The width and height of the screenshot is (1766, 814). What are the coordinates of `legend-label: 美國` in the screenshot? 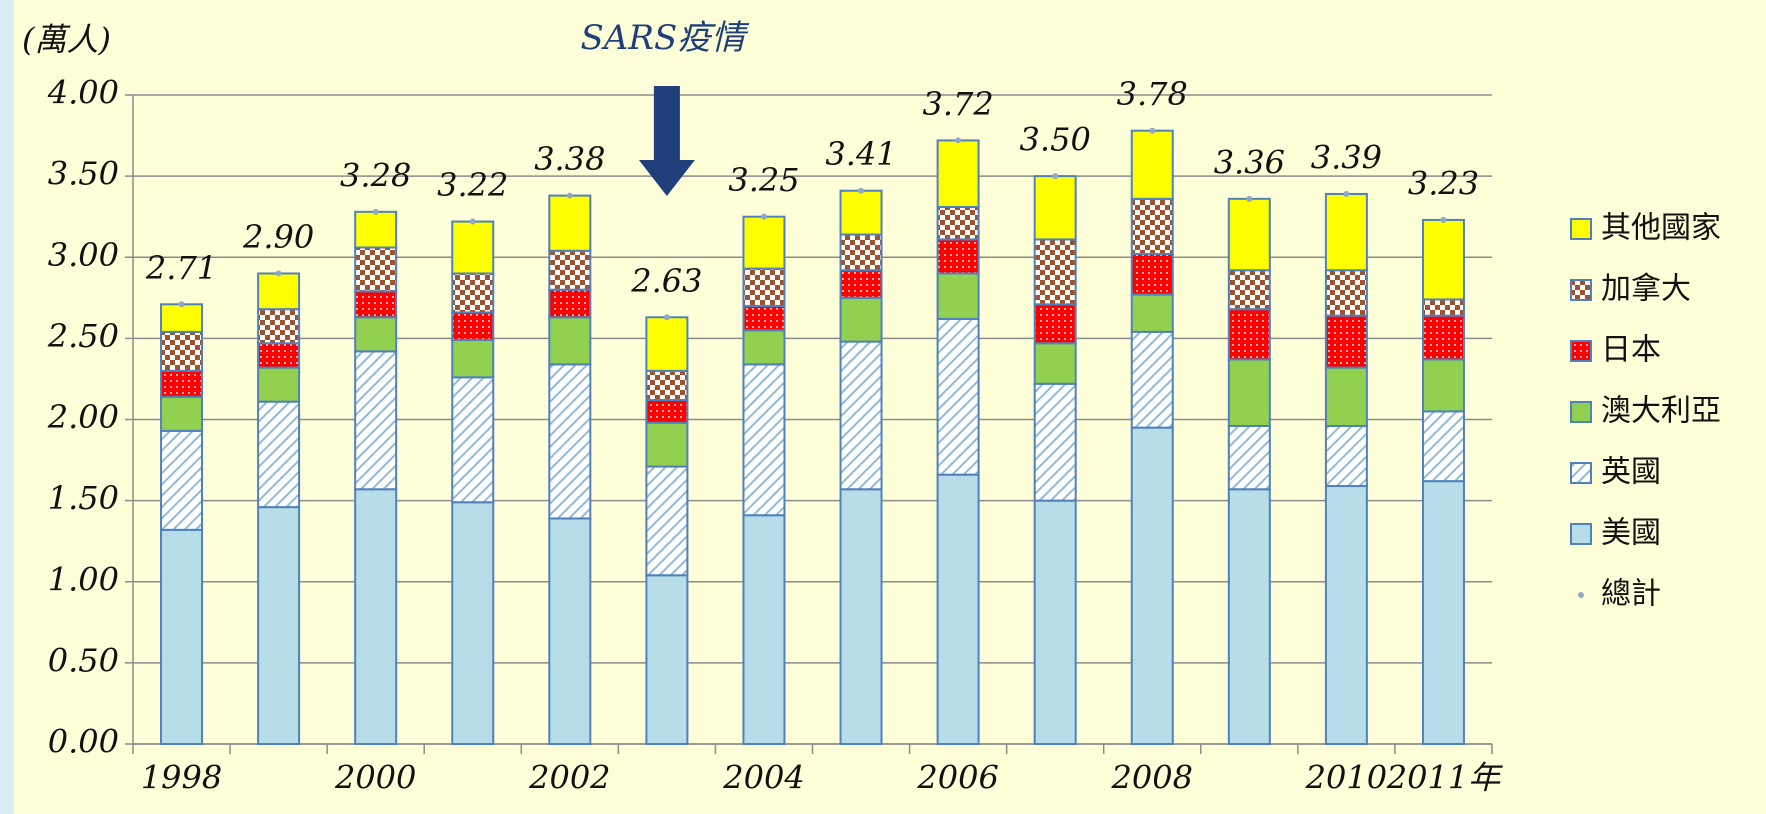 It's located at (1631, 533).